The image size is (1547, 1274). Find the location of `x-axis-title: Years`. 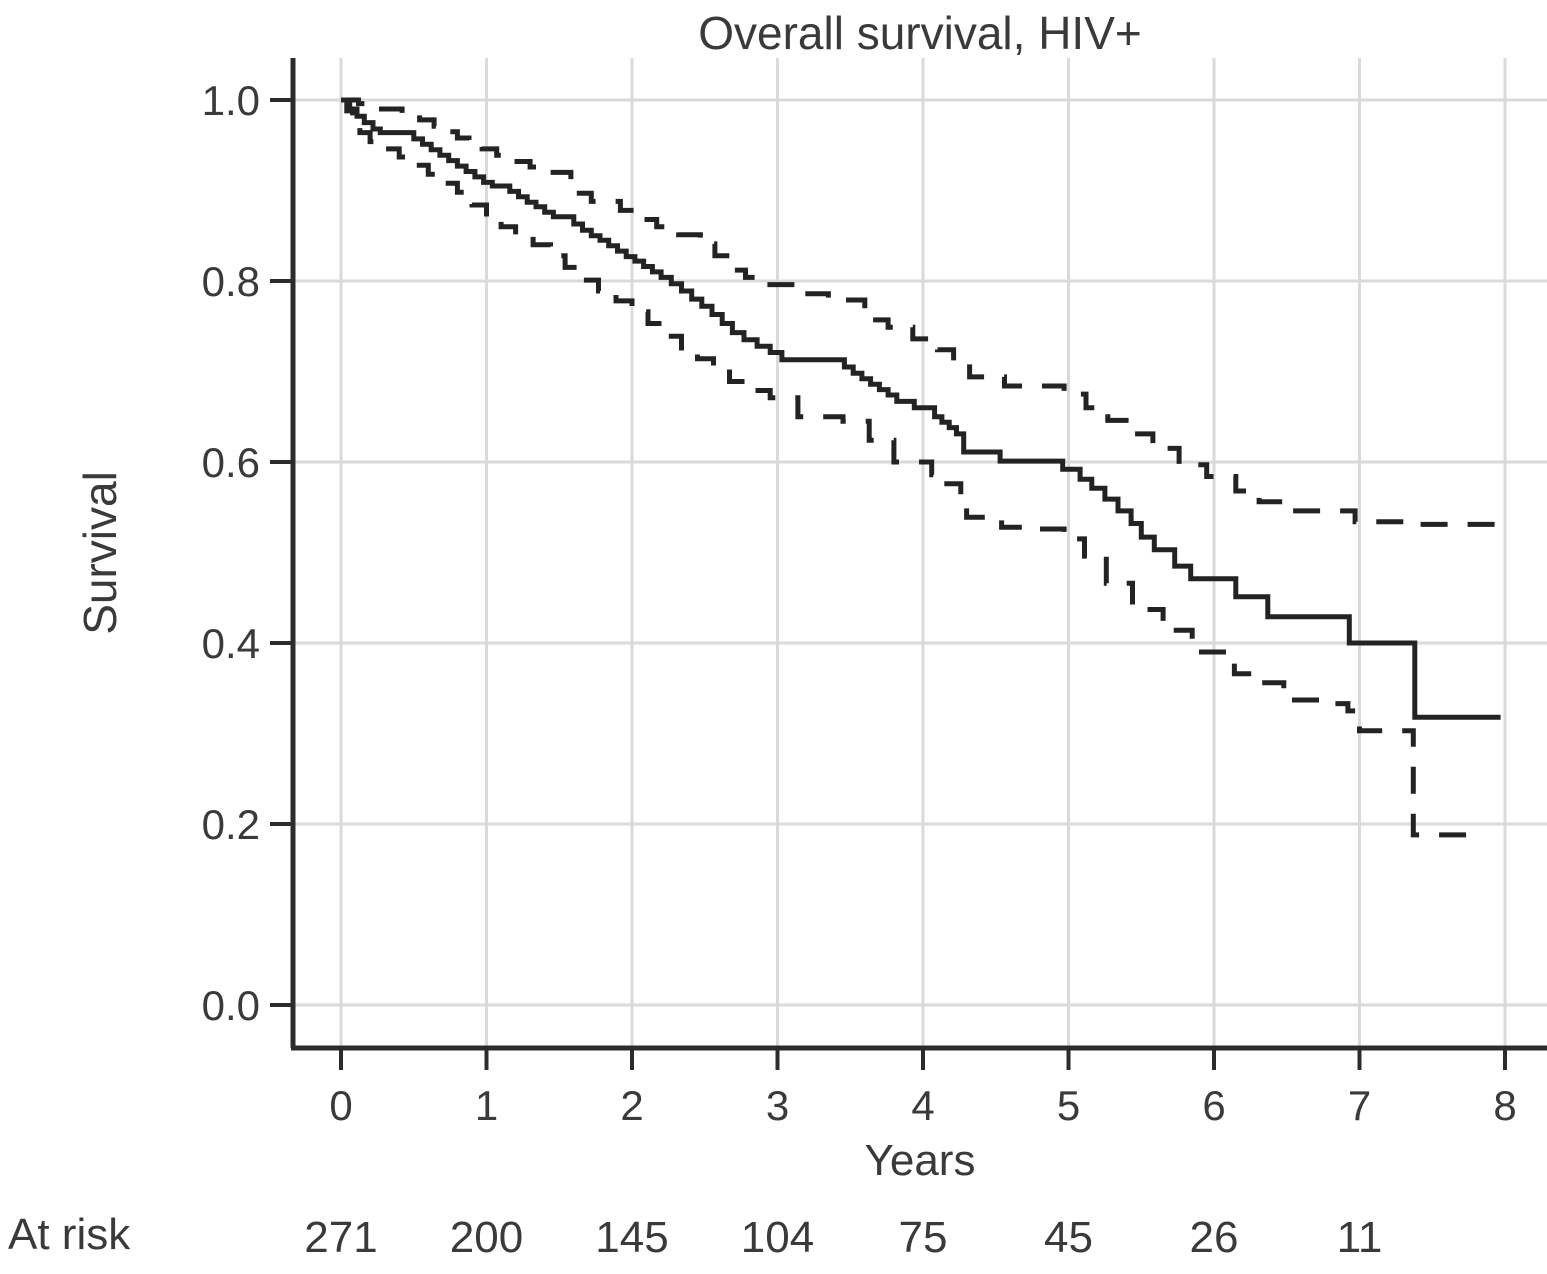

x-axis-title: Years is located at coordinates (920, 1160).